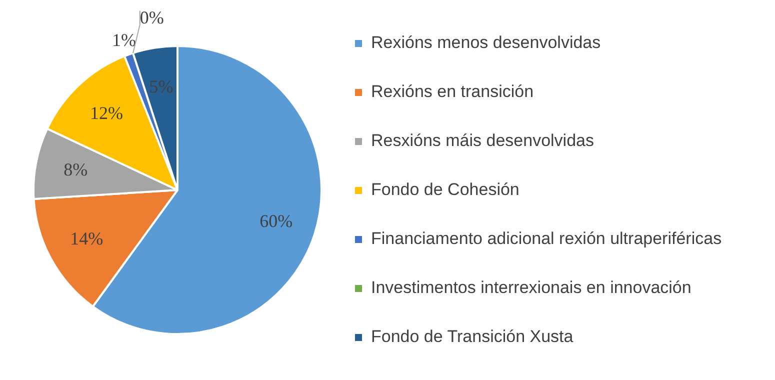  What do you see at coordinates (486, 43) in the screenshot?
I see `legend-label: Rexións menos desenvolvidas` at bounding box center [486, 43].